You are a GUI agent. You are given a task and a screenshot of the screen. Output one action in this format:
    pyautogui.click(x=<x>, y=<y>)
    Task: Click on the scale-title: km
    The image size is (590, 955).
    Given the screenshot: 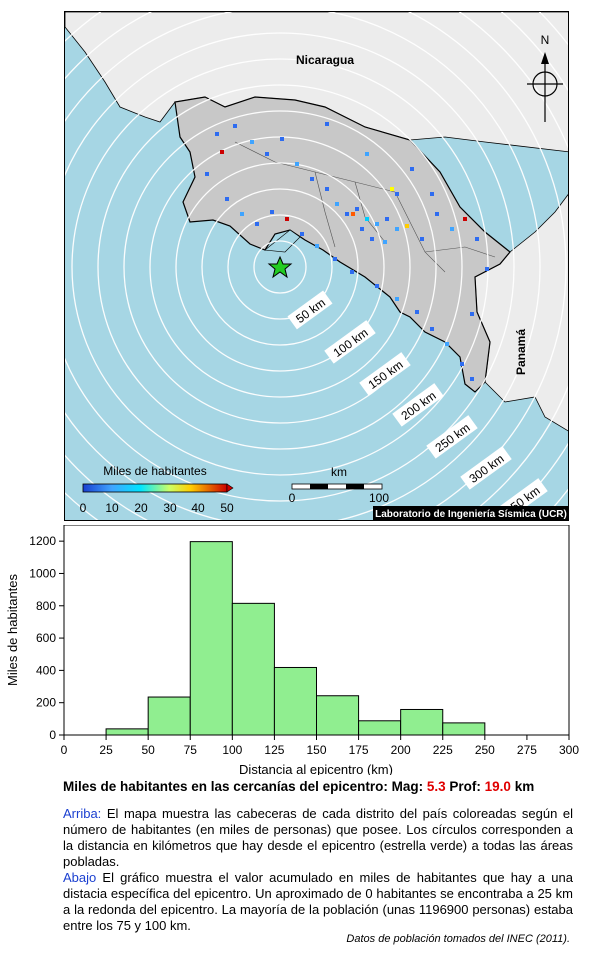 What is the action you would take?
    pyautogui.click(x=339, y=472)
    